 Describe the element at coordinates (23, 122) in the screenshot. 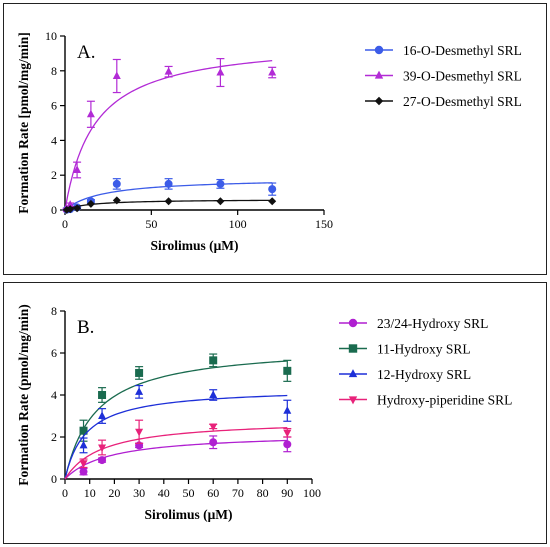

I see `y-axis-title: Formation Rate [pmol/mg/min]` at that location.